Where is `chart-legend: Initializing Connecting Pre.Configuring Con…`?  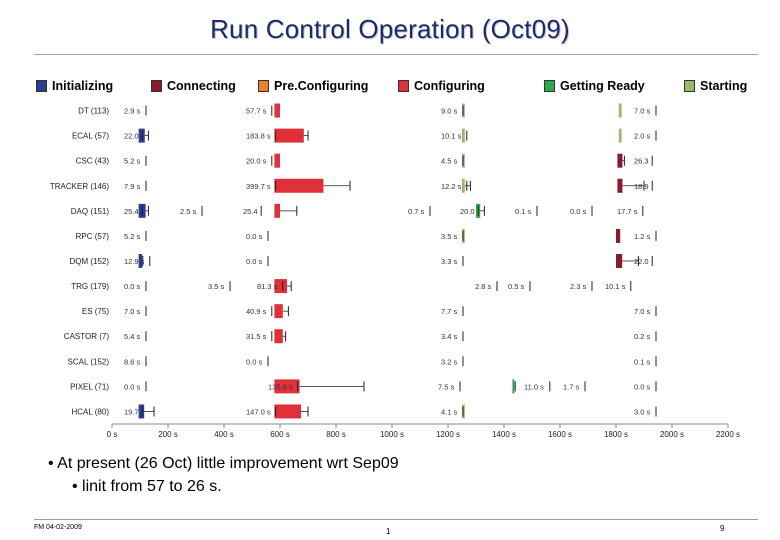
chart-legend: Initializing Connecting Pre.Configuring Con… is located at coordinates (398, 87).